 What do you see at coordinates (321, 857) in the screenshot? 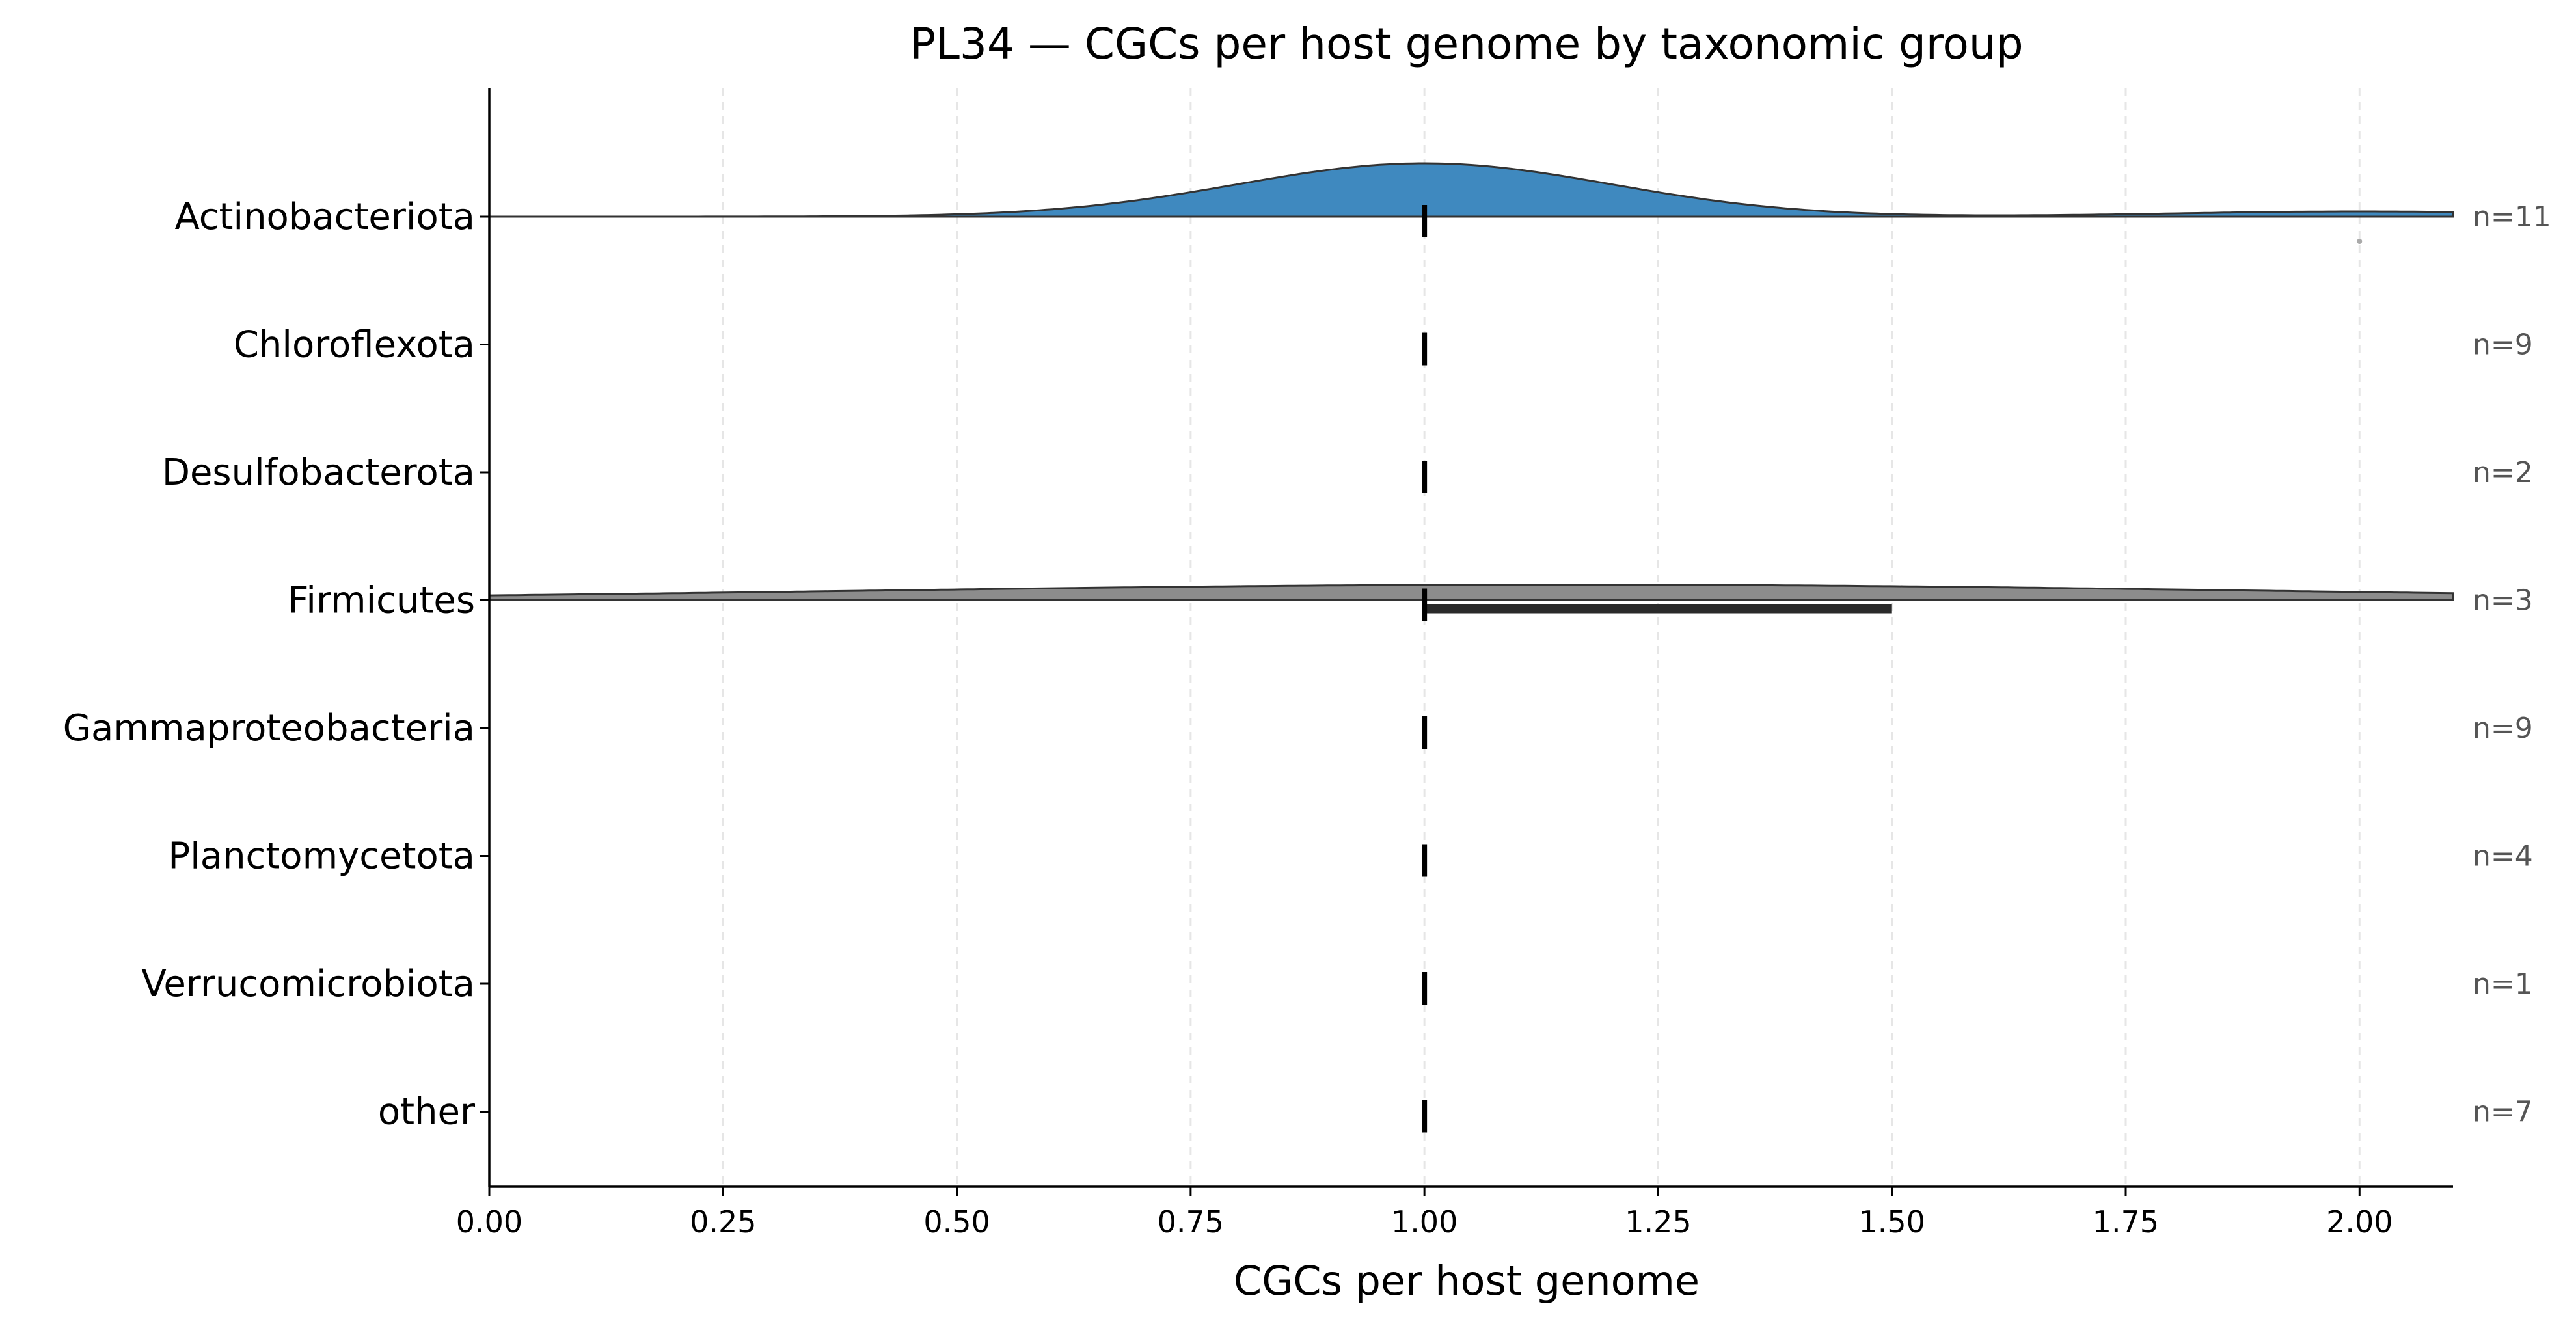
I see `category-label-5: Planctomycetota` at bounding box center [321, 857].